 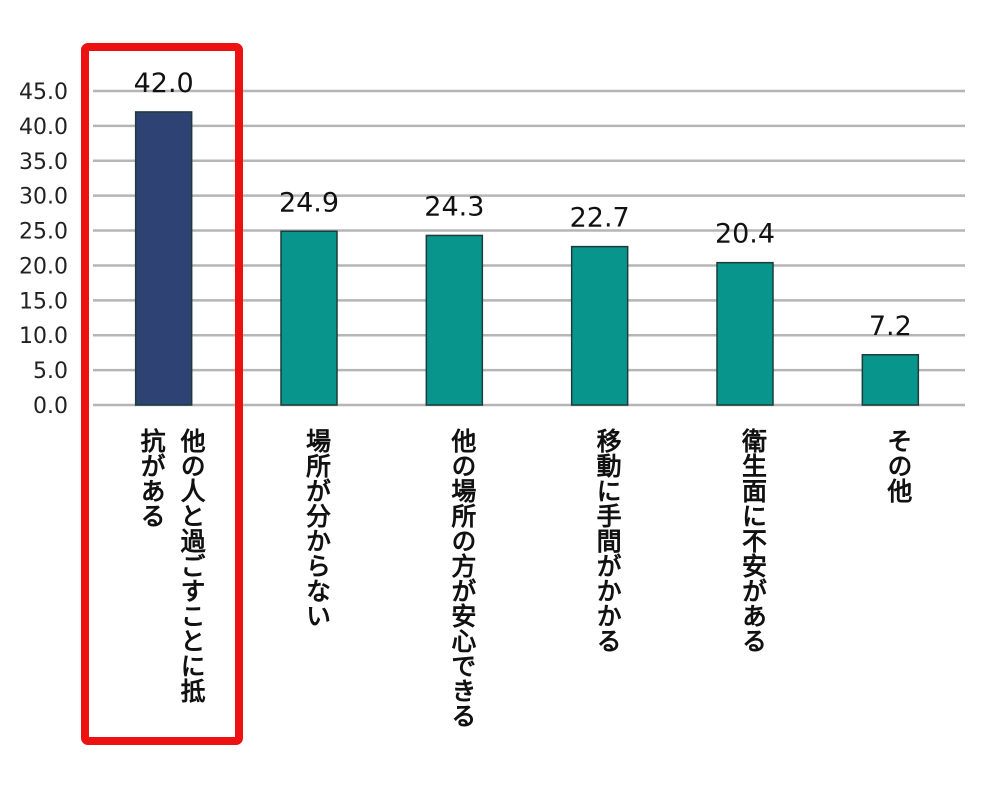 I want to click on category-label-column: 他の場所の方が安心できる, so click(x=463, y=578).